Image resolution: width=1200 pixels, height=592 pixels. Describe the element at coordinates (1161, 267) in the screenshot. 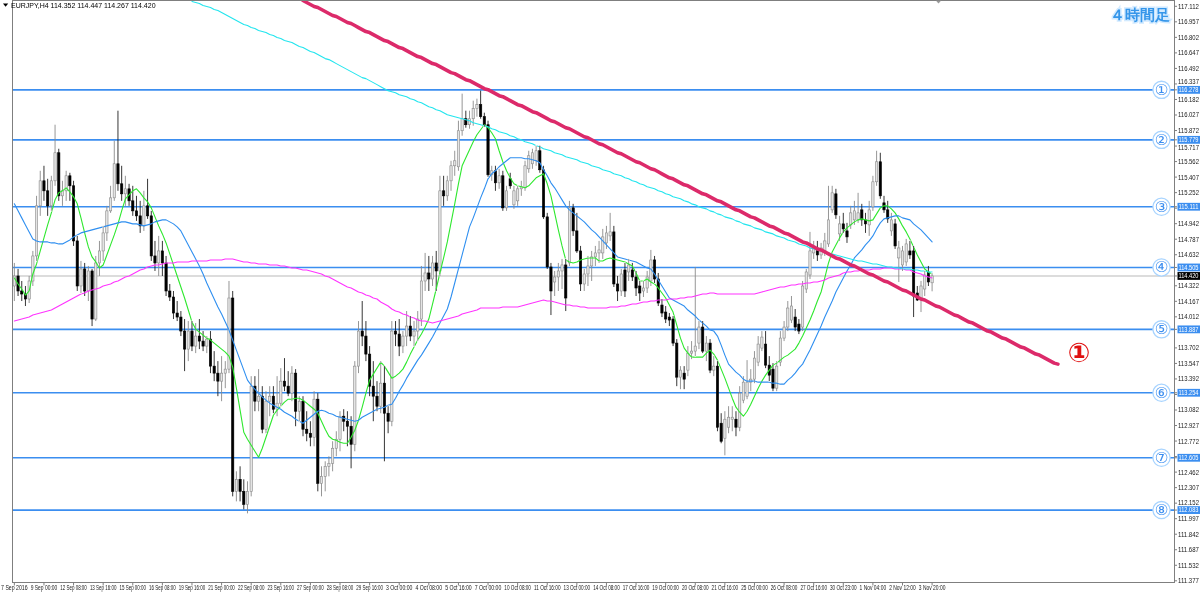

I see `ref-line-label: ④` at that location.